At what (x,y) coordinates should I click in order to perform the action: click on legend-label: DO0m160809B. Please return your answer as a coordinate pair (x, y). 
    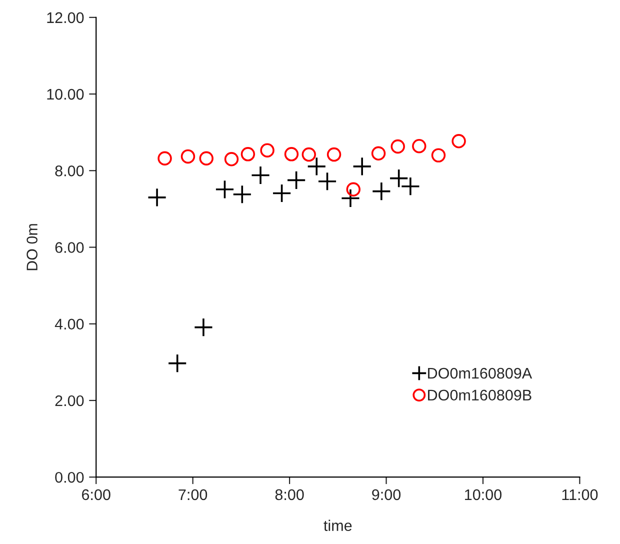
    Looking at the image, I should click on (480, 395).